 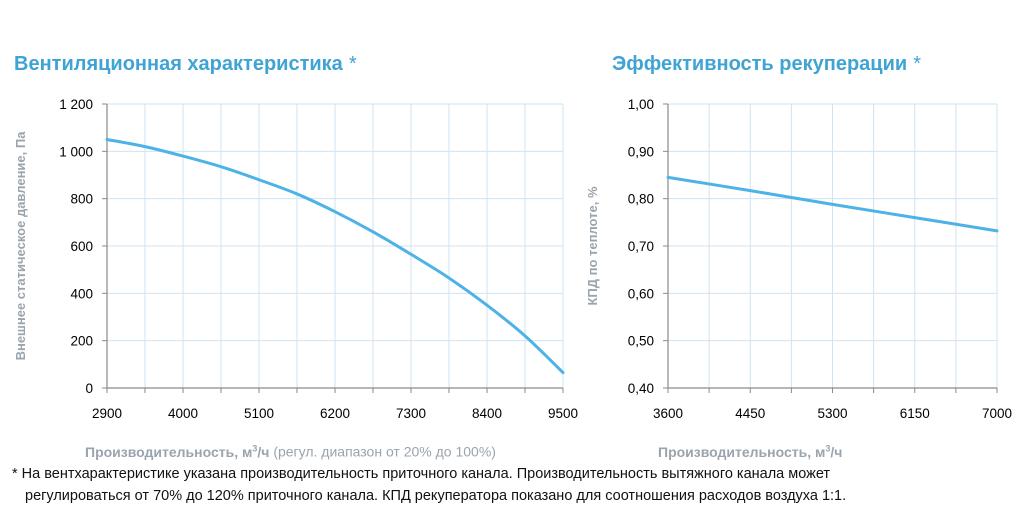 What do you see at coordinates (183, 413) in the screenshot?
I see `chart1-x-tick-label: 4000` at bounding box center [183, 413].